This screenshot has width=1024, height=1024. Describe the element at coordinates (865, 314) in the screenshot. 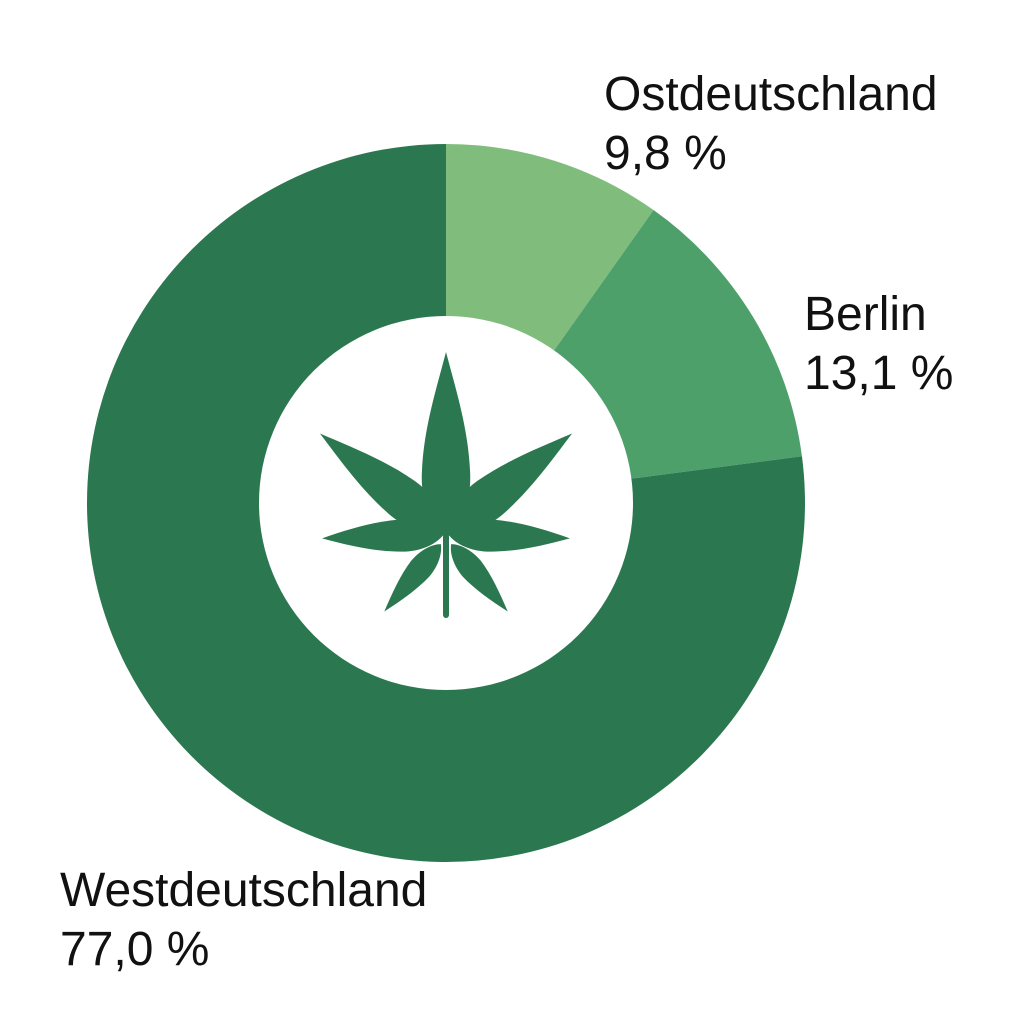

I see `slice-name-berlin: Berlin` at that location.